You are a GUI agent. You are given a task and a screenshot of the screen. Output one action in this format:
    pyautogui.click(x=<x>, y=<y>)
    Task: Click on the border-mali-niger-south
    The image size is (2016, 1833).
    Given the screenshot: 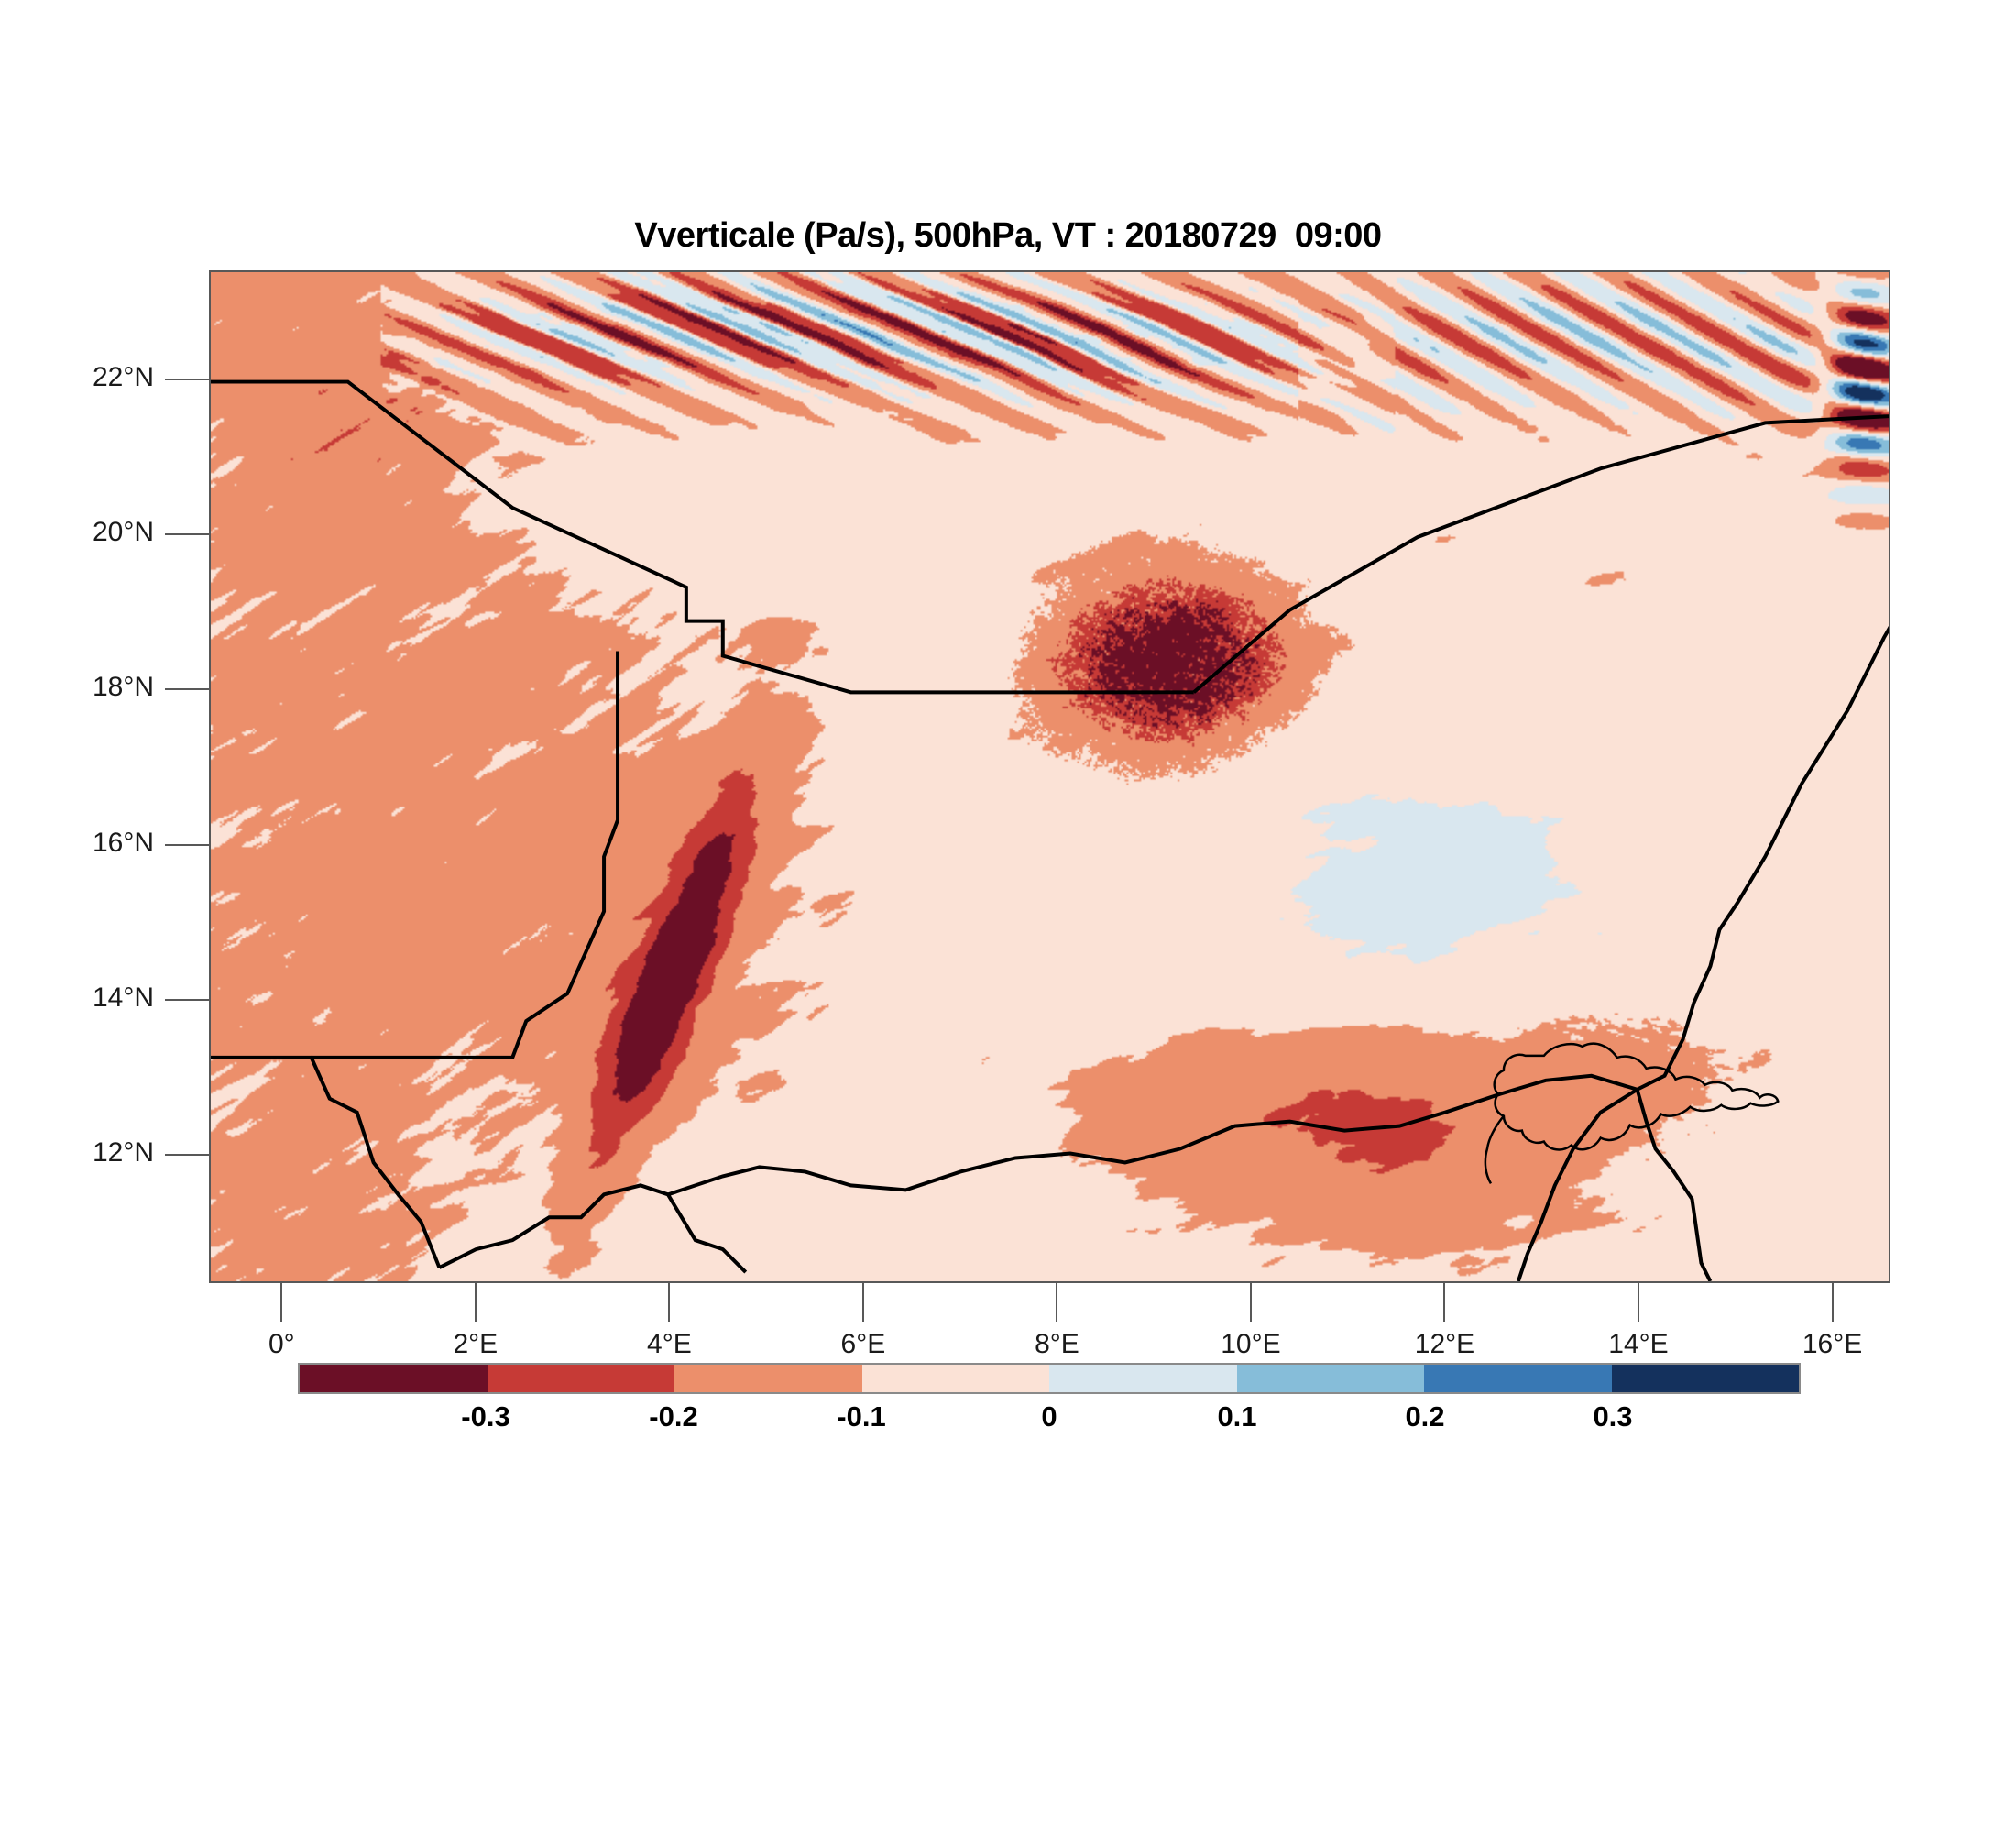 What is the action you would take?
    pyautogui.click(x=326, y=1161)
    